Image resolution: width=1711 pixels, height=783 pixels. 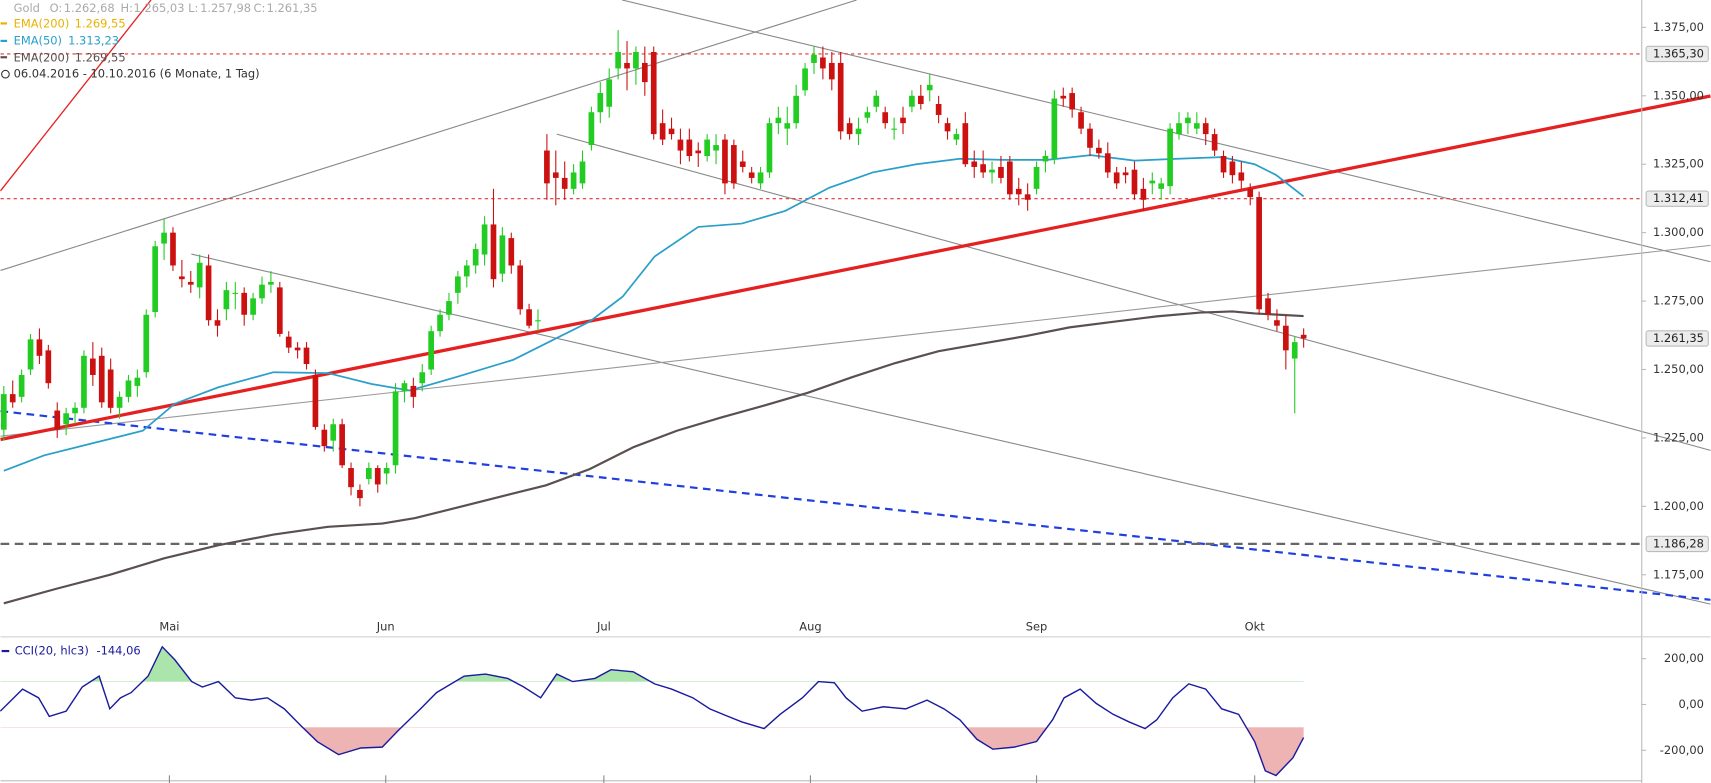 What do you see at coordinates (1678, 437) in the screenshot?
I see `y-tick-label: 1.225,00` at bounding box center [1678, 437].